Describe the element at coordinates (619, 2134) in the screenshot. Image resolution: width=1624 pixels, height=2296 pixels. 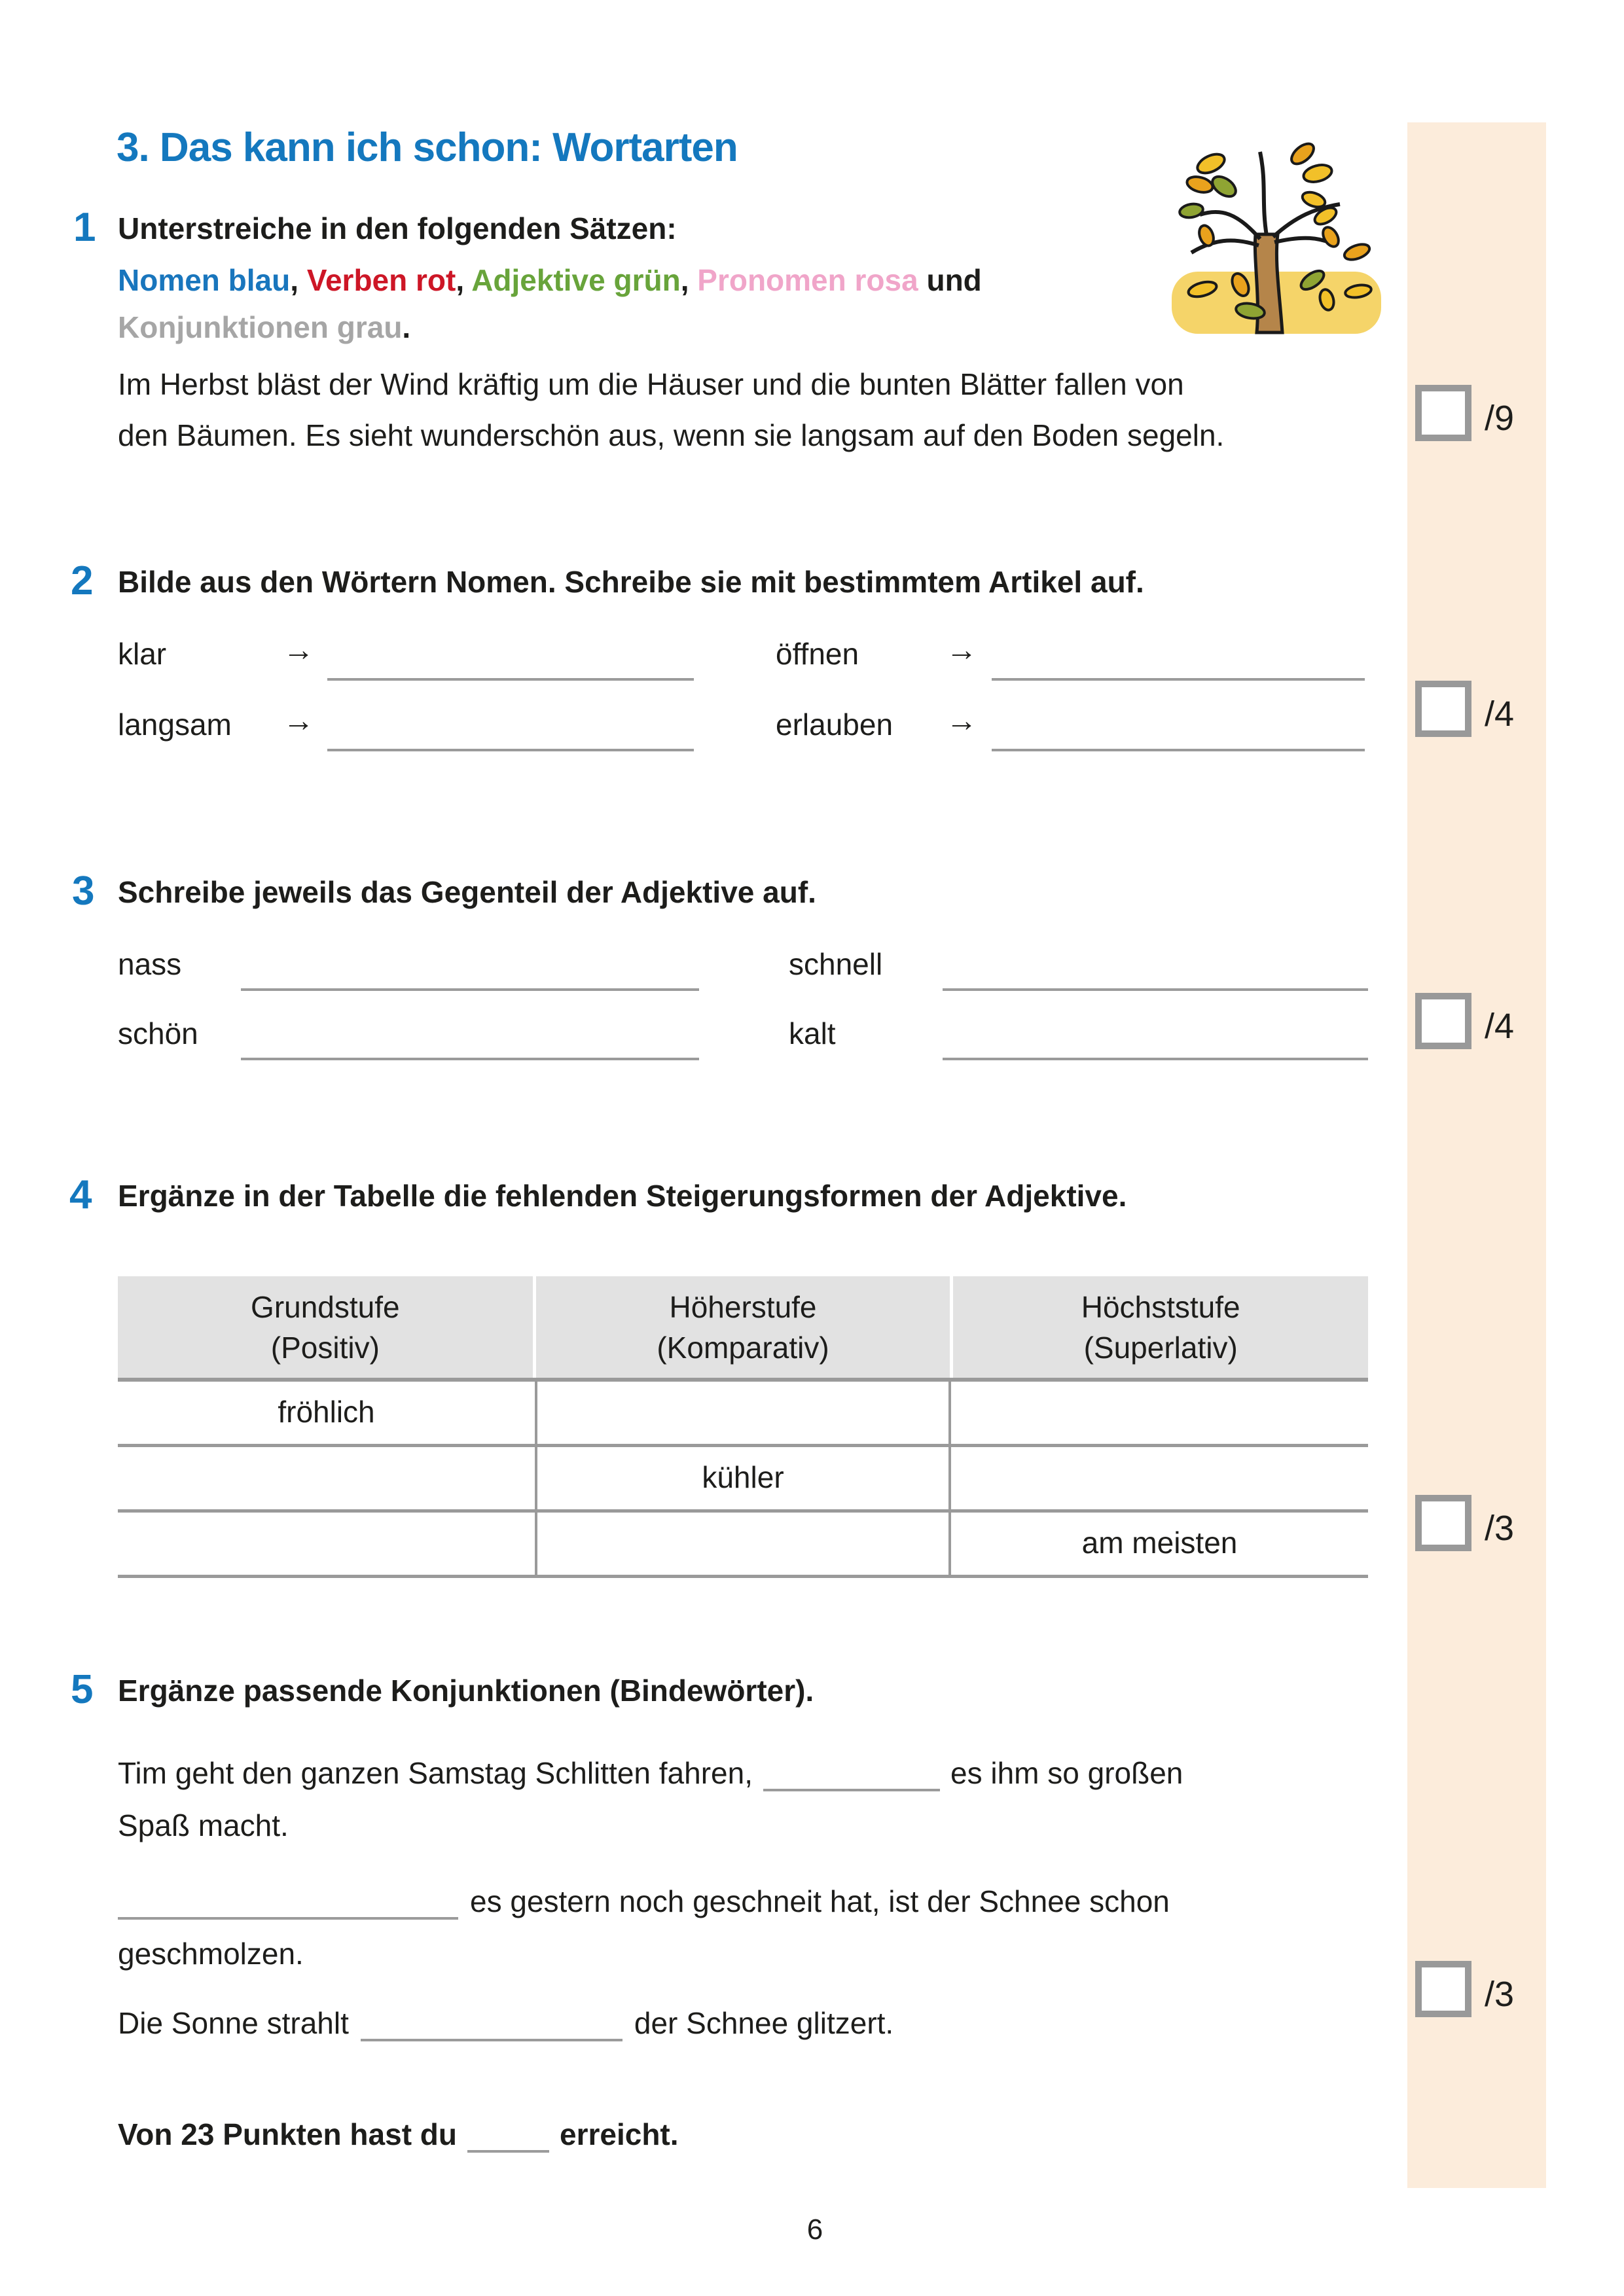
I see `summary-text: erreicht.` at that location.